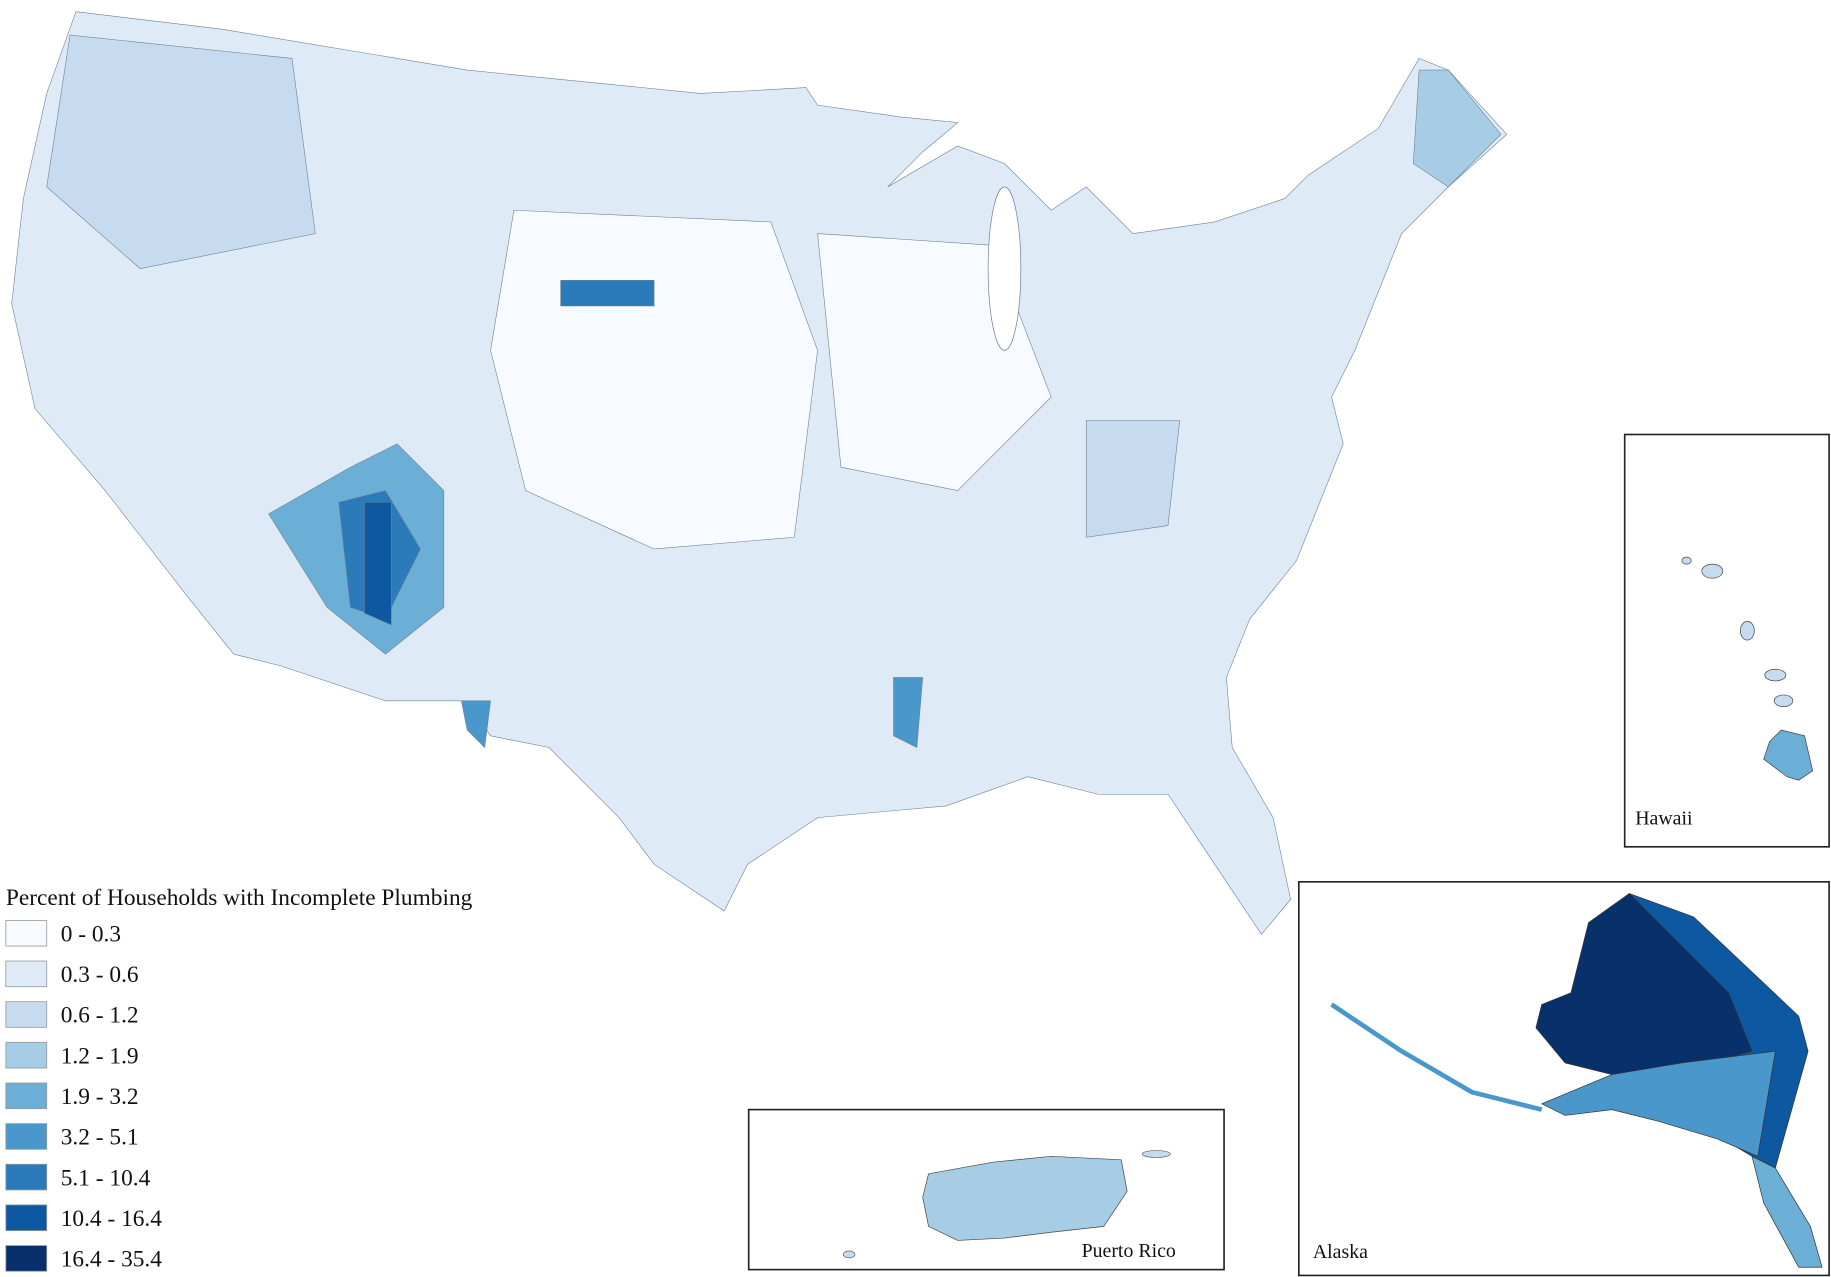 Image resolution: width=1831 pixels, height=1277 pixels. Describe the element at coordinates (1133, 479) in the screenshot. I see `appalachia-region` at that location.